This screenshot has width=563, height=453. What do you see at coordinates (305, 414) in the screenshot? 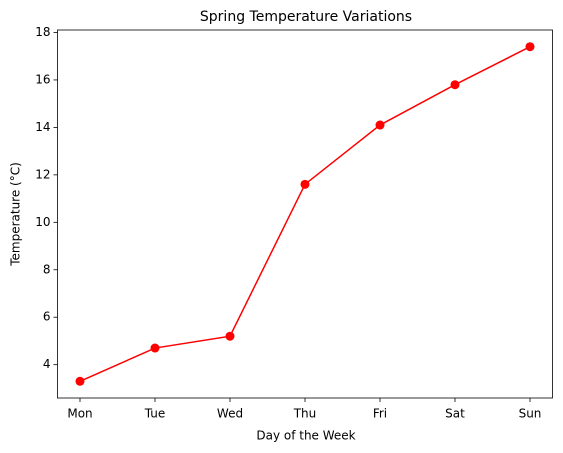
I see `x-tick-label: Thu` at bounding box center [305, 414].